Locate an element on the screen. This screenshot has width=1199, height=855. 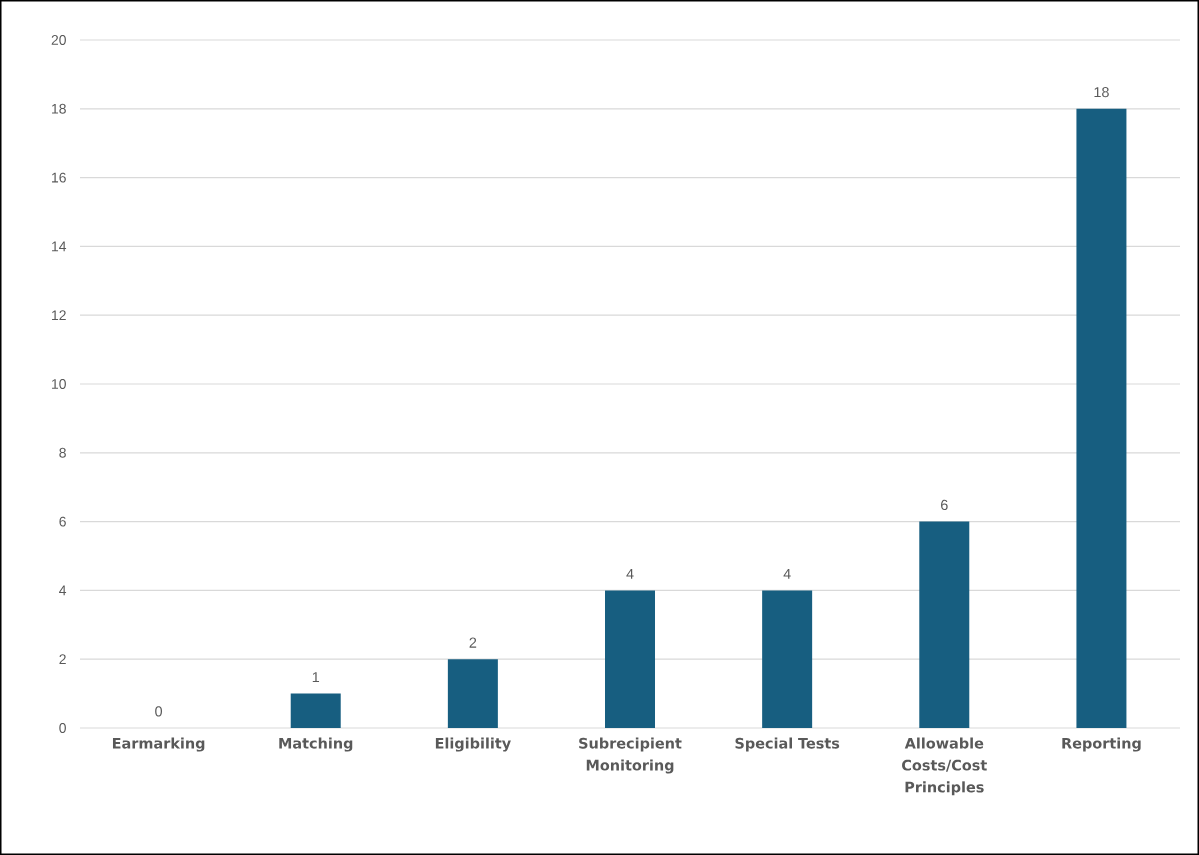
x-tick-label: Earmarking is located at coordinates (158, 744).